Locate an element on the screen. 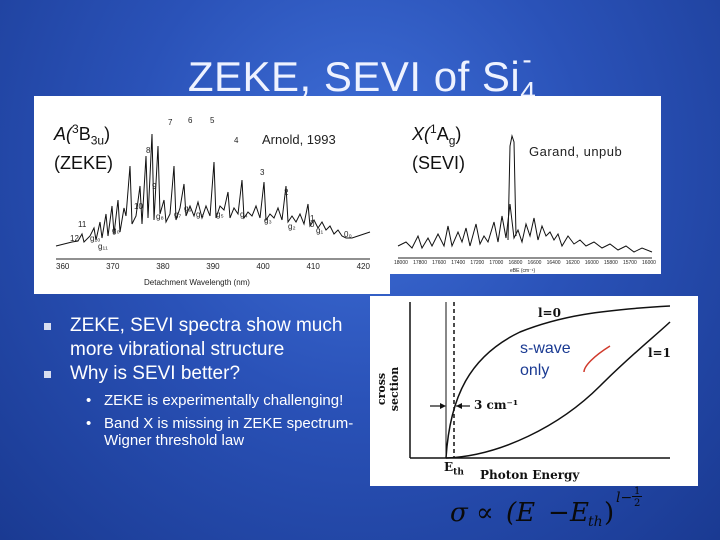 The width and height of the screenshot is (720, 540). sevi-xtick: 17000 is located at coordinates (496, 263).